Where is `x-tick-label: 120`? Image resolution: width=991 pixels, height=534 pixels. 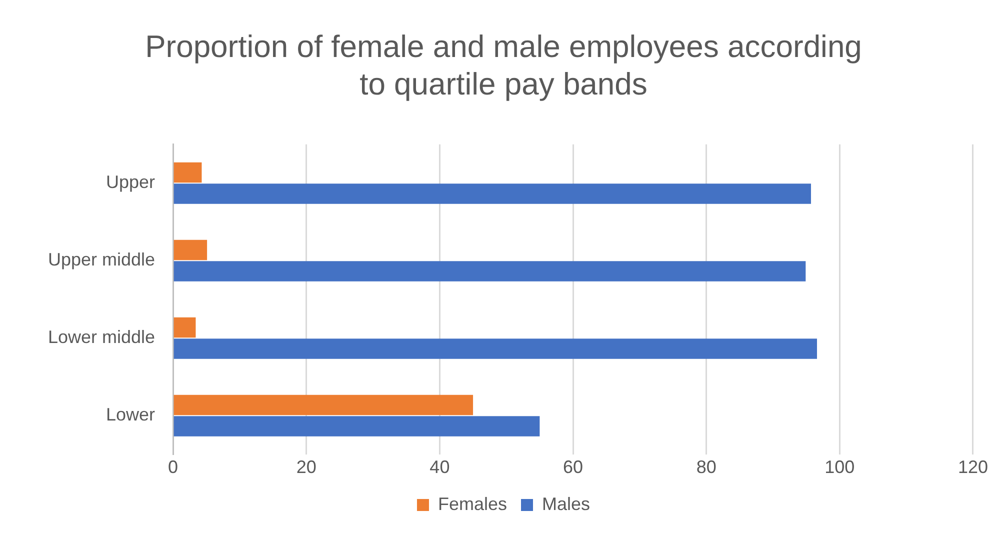 x-tick-label: 120 is located at coordinates (973, 467).